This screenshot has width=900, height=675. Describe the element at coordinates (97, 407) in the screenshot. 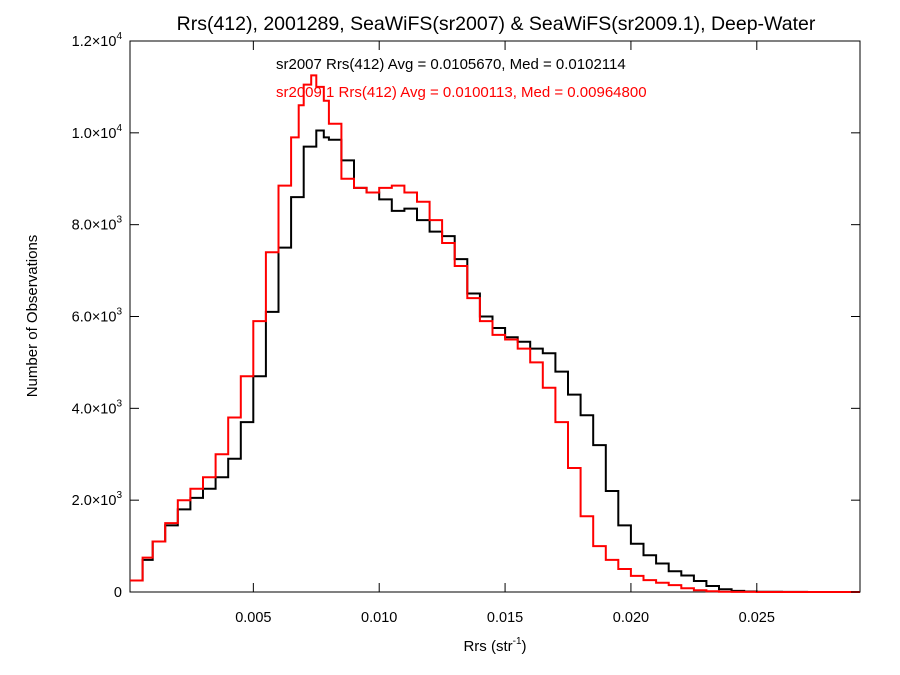

I see `y-tick-label: 4.0×10³` at that location.